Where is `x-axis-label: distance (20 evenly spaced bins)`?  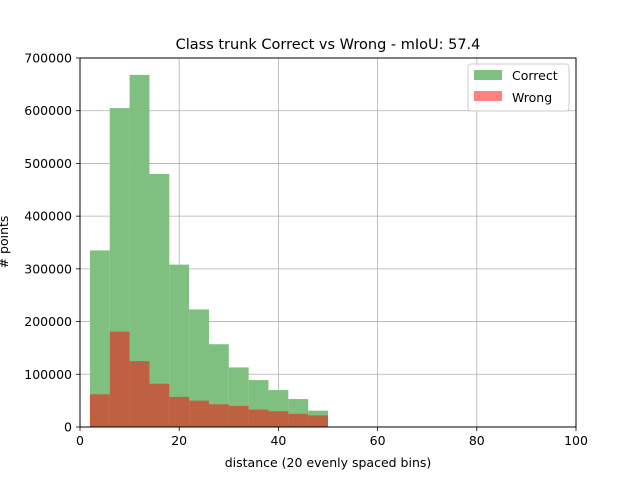
x-axis-label: distance (20 evenly spaced bins) is located at coordinates (328, 462).